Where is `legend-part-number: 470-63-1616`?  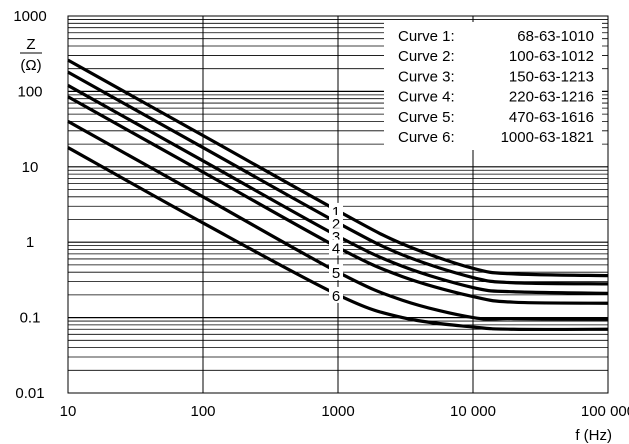 legend-part-number: 470-63-1616 is located at coordinates (551, 117).